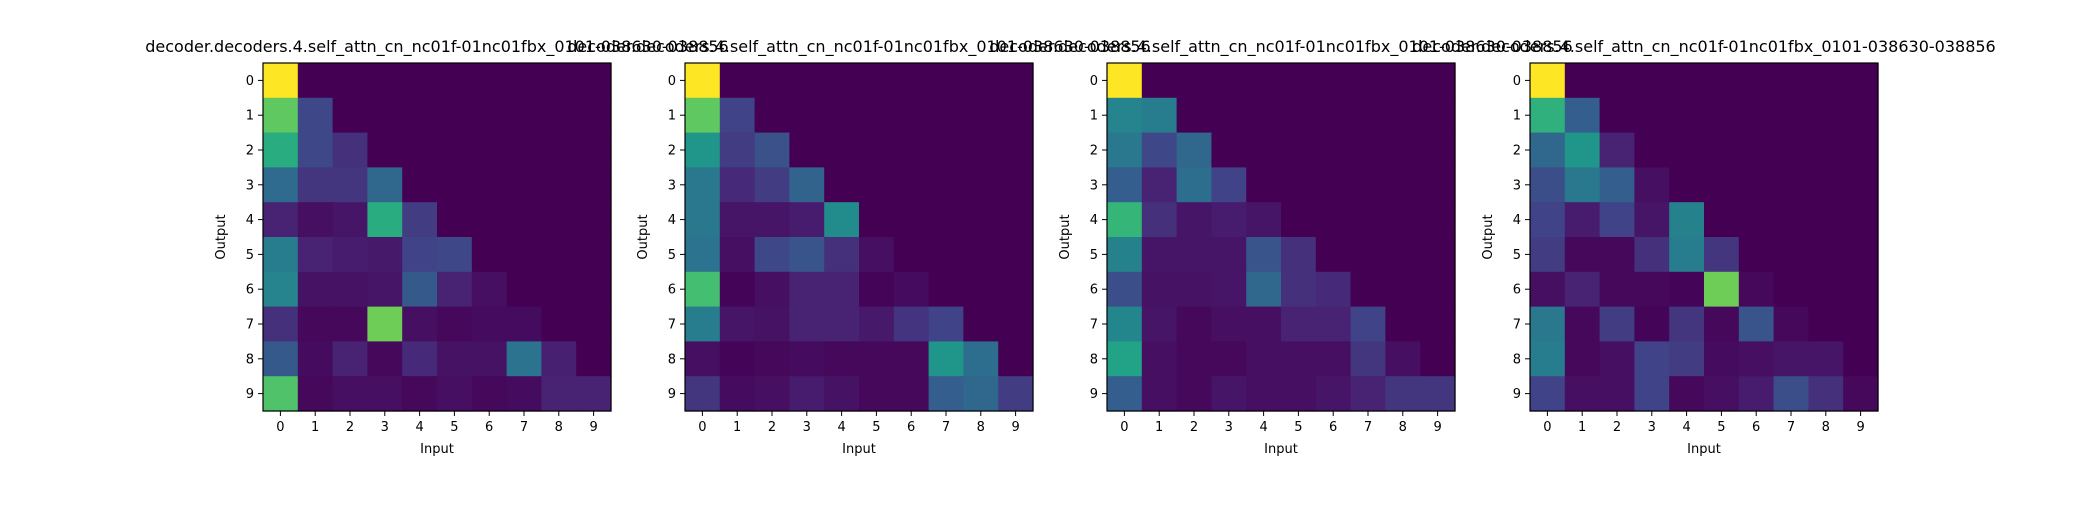 Image resolution: width=2080 pixels, height=520 pixels. I want to click on heatmap-cell-r2-c8, so click(1403, 150).